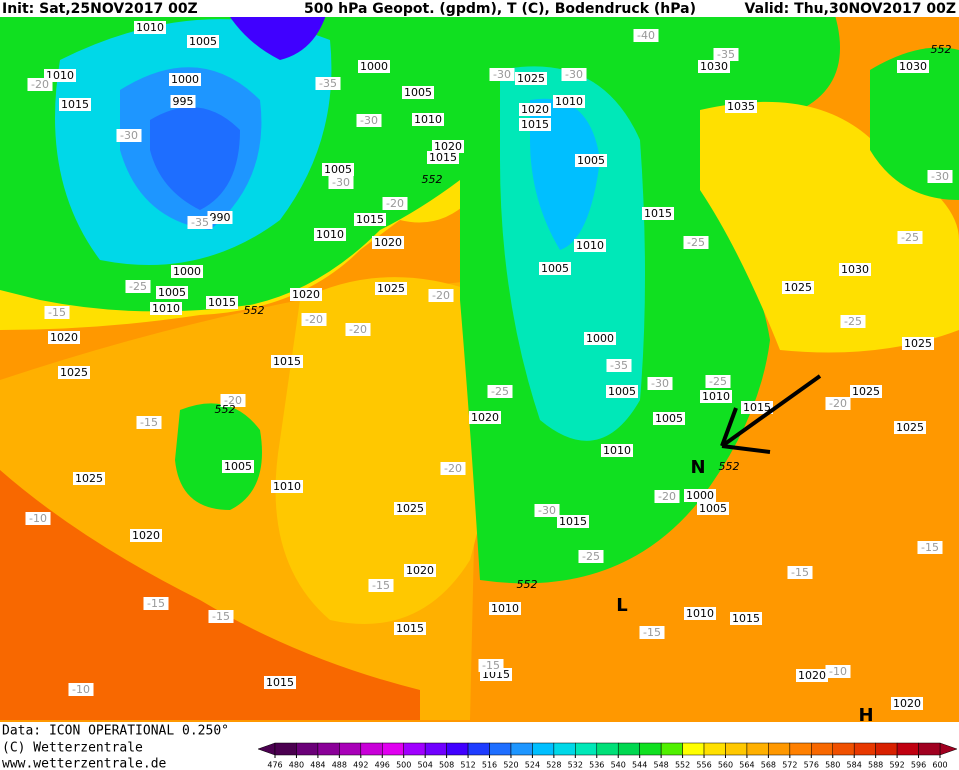 The width and height of the screenshot is (959, 770). Describe the element at coordinates (532, 765) in the screenshot. I see `colorbar-tick-label: 524` at that location.